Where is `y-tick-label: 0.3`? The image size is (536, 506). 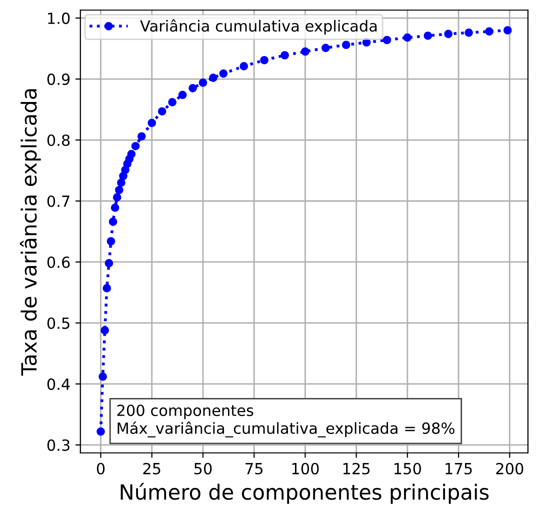
y-tick-label: 0.3 is located at coordinates (58, 445).